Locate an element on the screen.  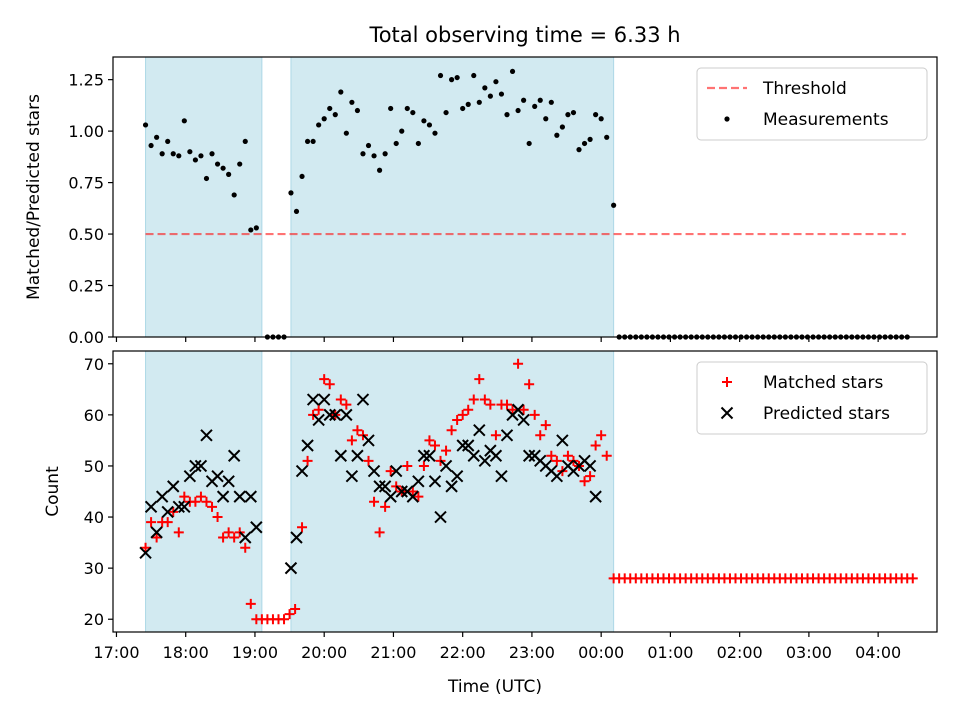
x-tick-label: 22:00 is located at coordinates (463, 652).